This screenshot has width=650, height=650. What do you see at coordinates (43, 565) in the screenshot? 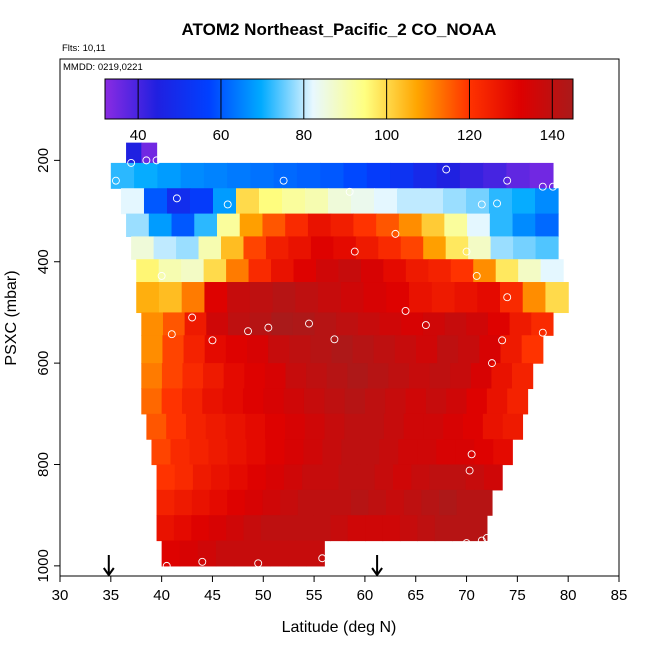
I see `y-tick-label: 1000` at bounding box center [43, 565].